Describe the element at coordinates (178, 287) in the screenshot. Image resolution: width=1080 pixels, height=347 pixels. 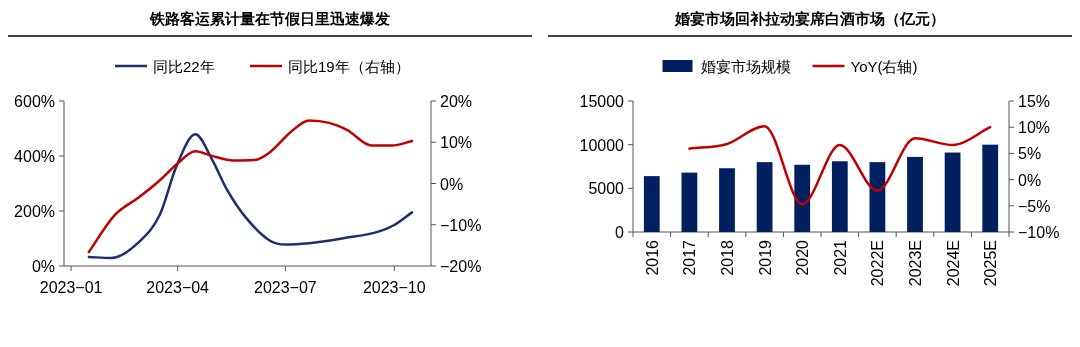
I see `x-tick-label: 2023−04` at that location.